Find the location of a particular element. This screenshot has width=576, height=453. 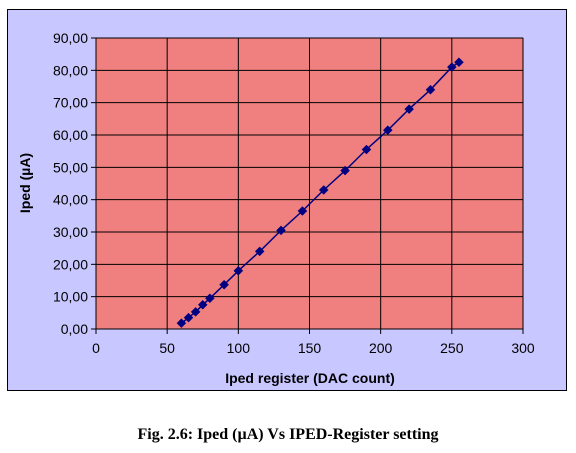

y-tick-label: 70,00 is located at coordinates (70, 103).